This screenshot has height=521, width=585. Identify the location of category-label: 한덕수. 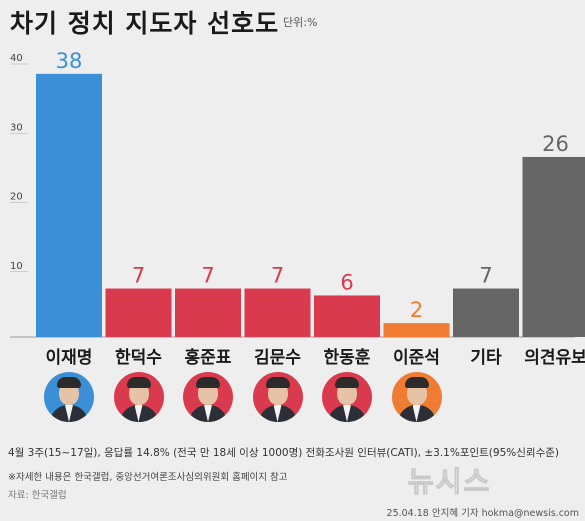
(138, 358).